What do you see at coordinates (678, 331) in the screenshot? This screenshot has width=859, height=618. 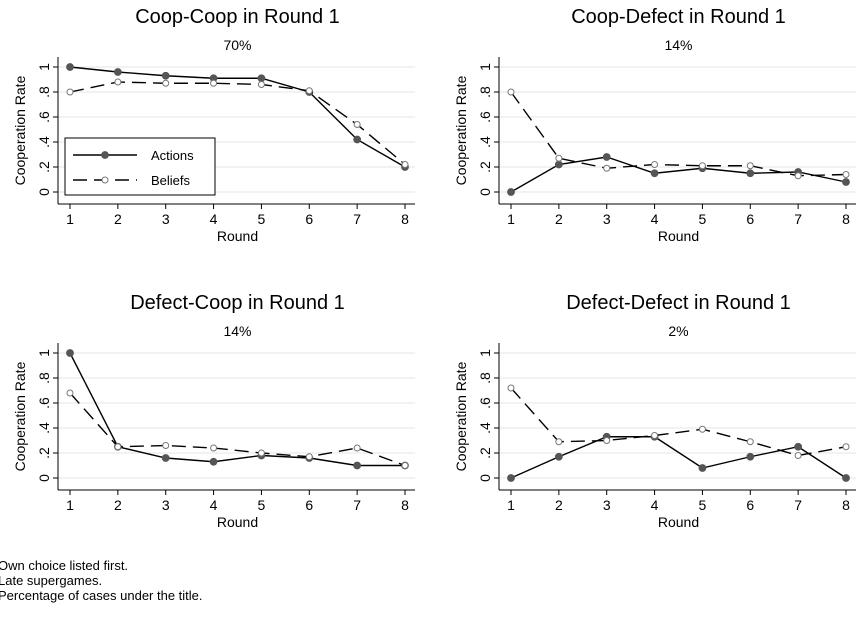 I see `chart-subtitle: 2%` at bounding box center [678, 331].